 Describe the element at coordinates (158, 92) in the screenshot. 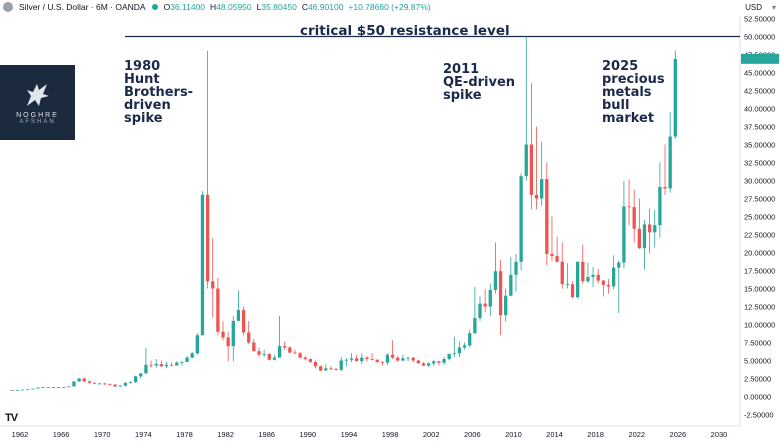

I see `annotation-1980: 1980 Hunt Brothers- driven spike` at that location.